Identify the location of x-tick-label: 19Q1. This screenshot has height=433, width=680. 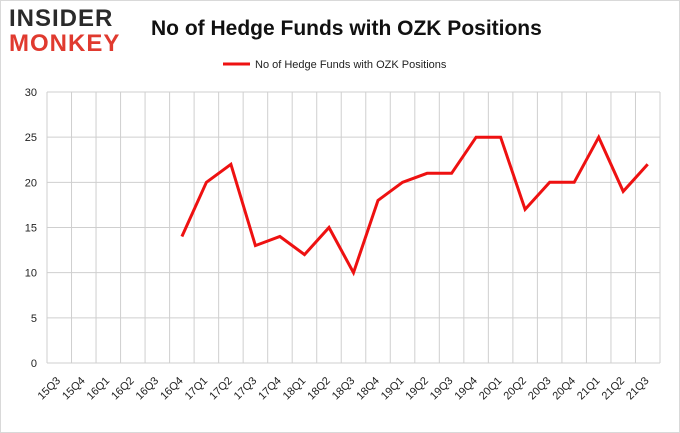
(393, 389).